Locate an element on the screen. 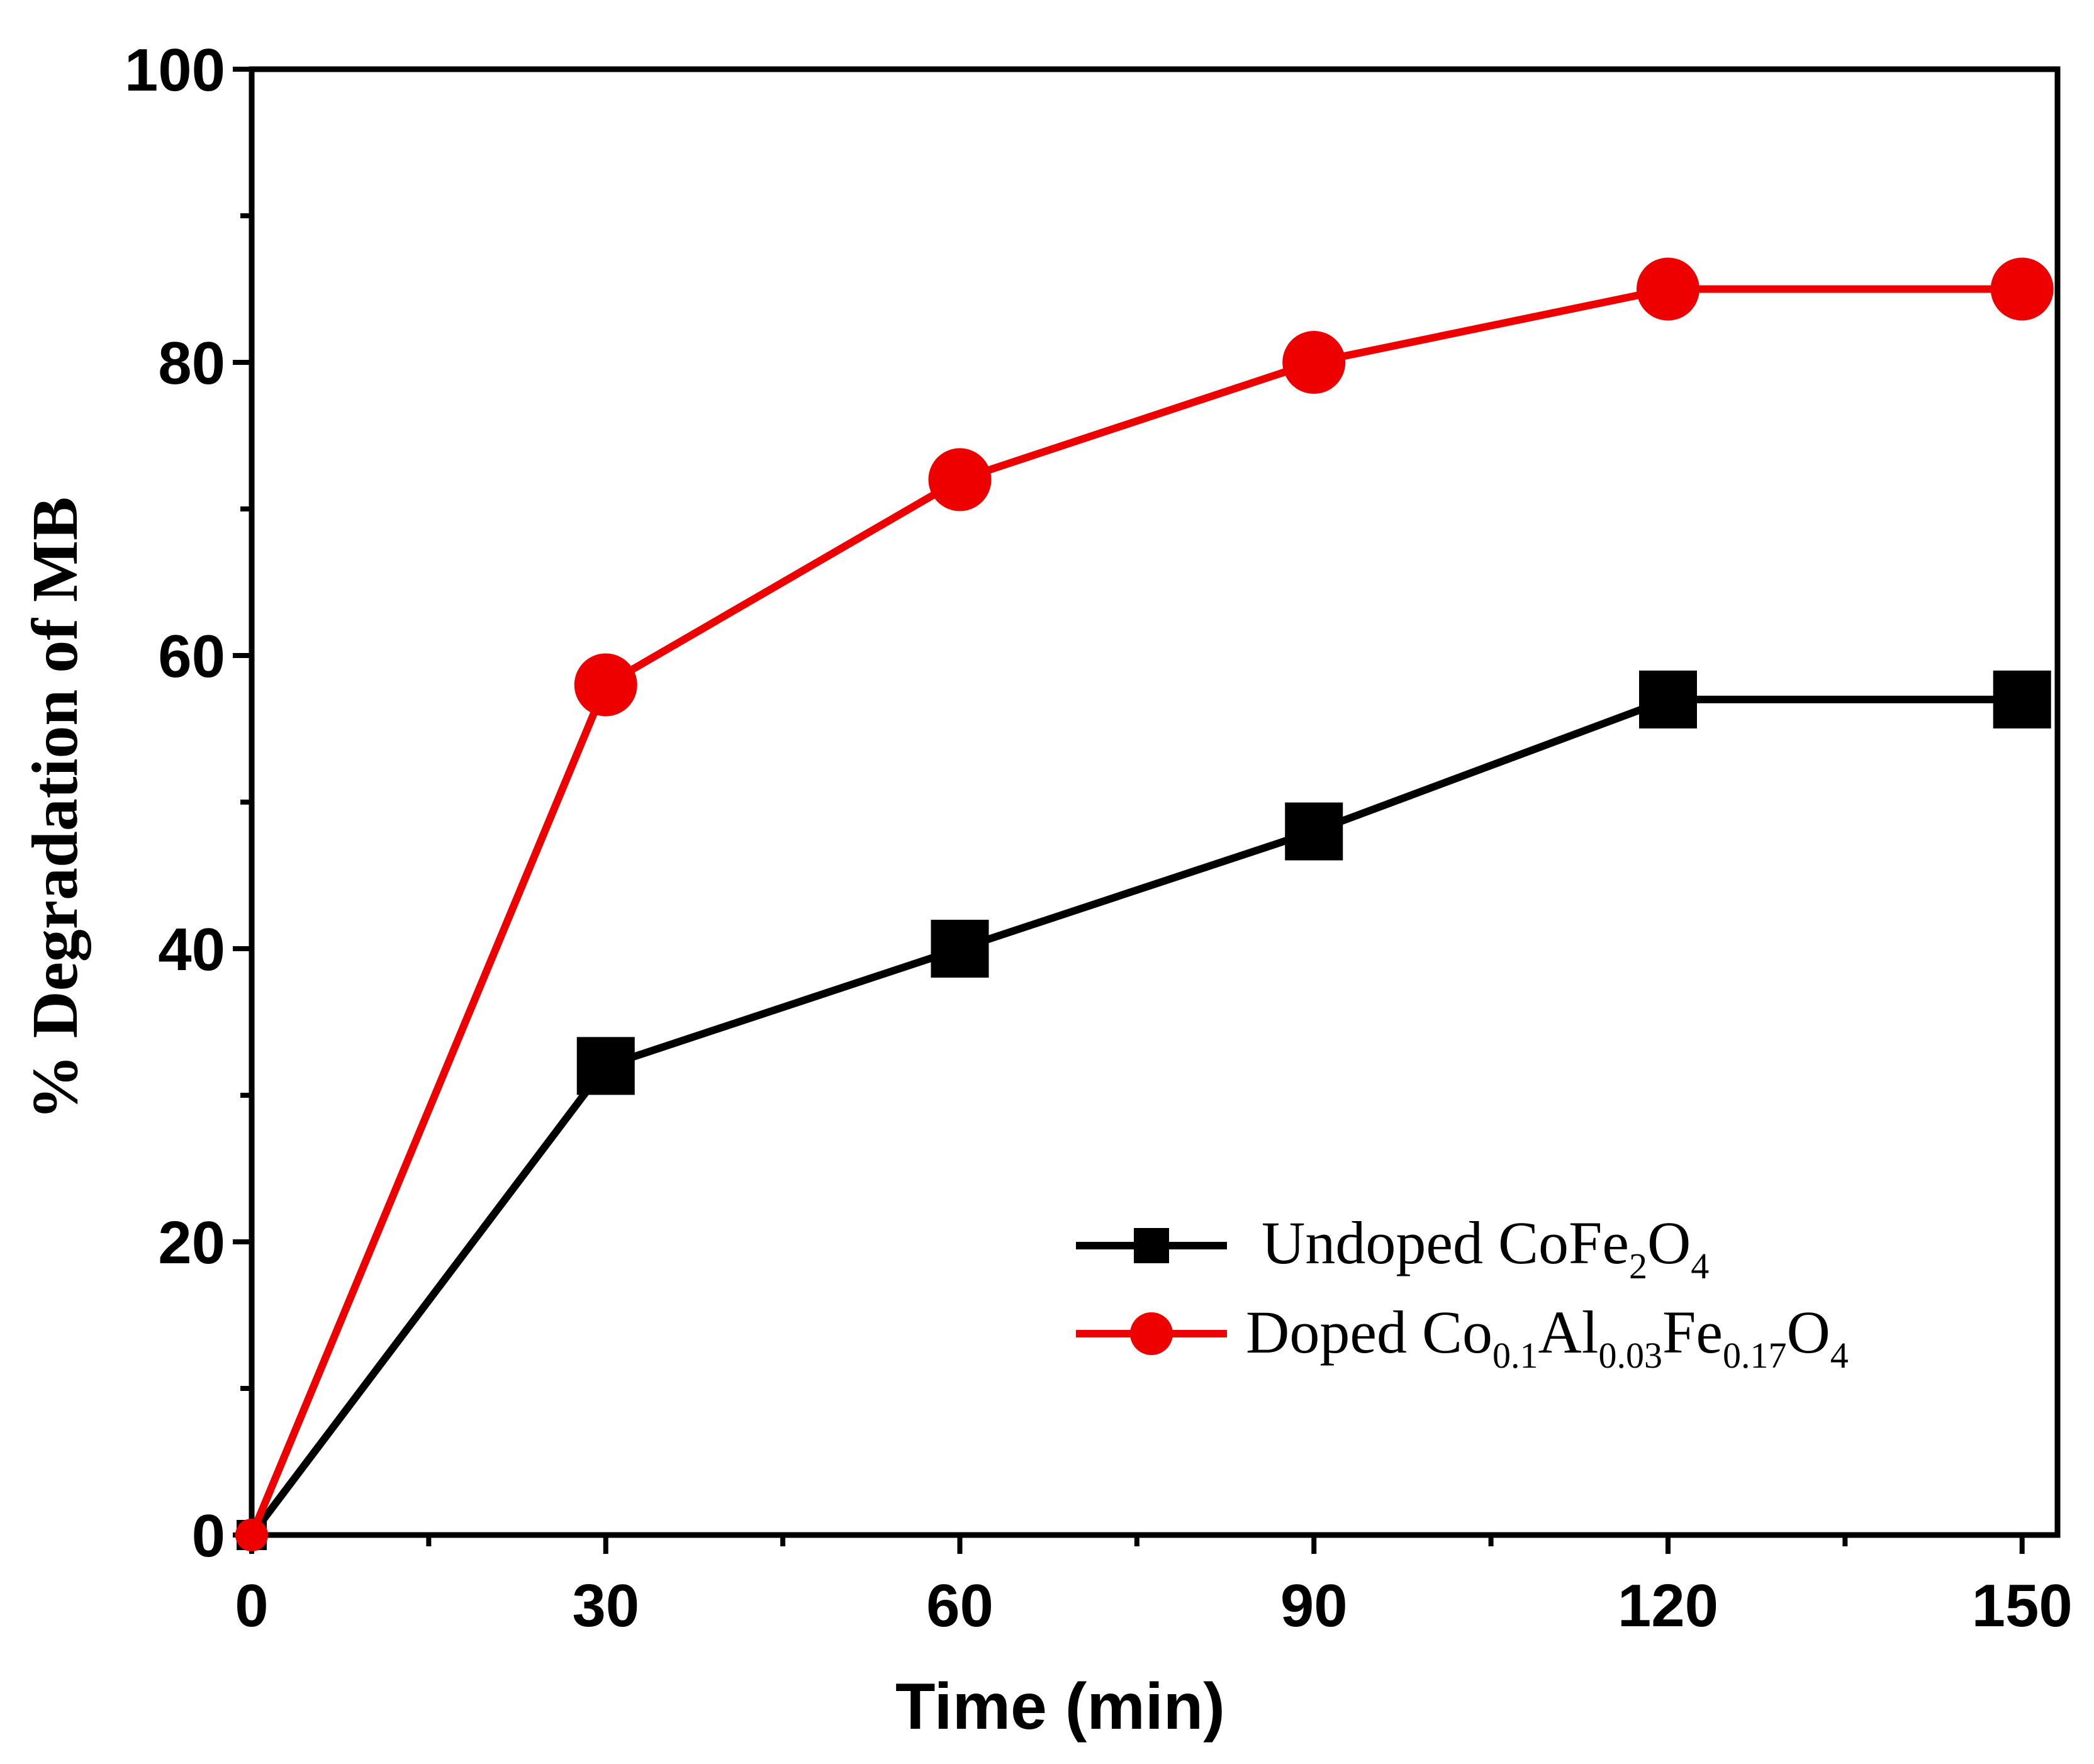  legend-doped-mid1: Al is located at coordinates (1568, 1332).